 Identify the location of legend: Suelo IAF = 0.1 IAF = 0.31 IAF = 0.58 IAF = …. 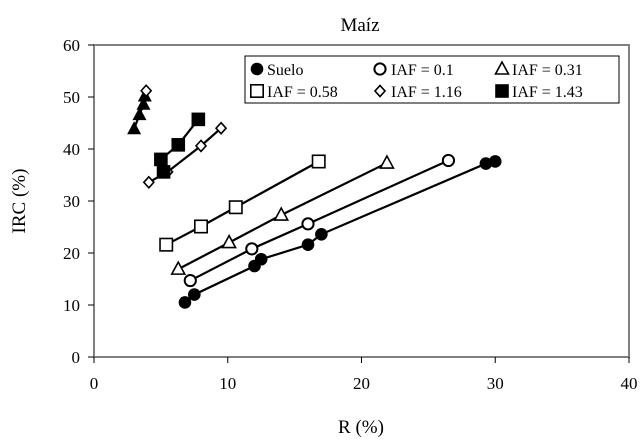
(432, 79).